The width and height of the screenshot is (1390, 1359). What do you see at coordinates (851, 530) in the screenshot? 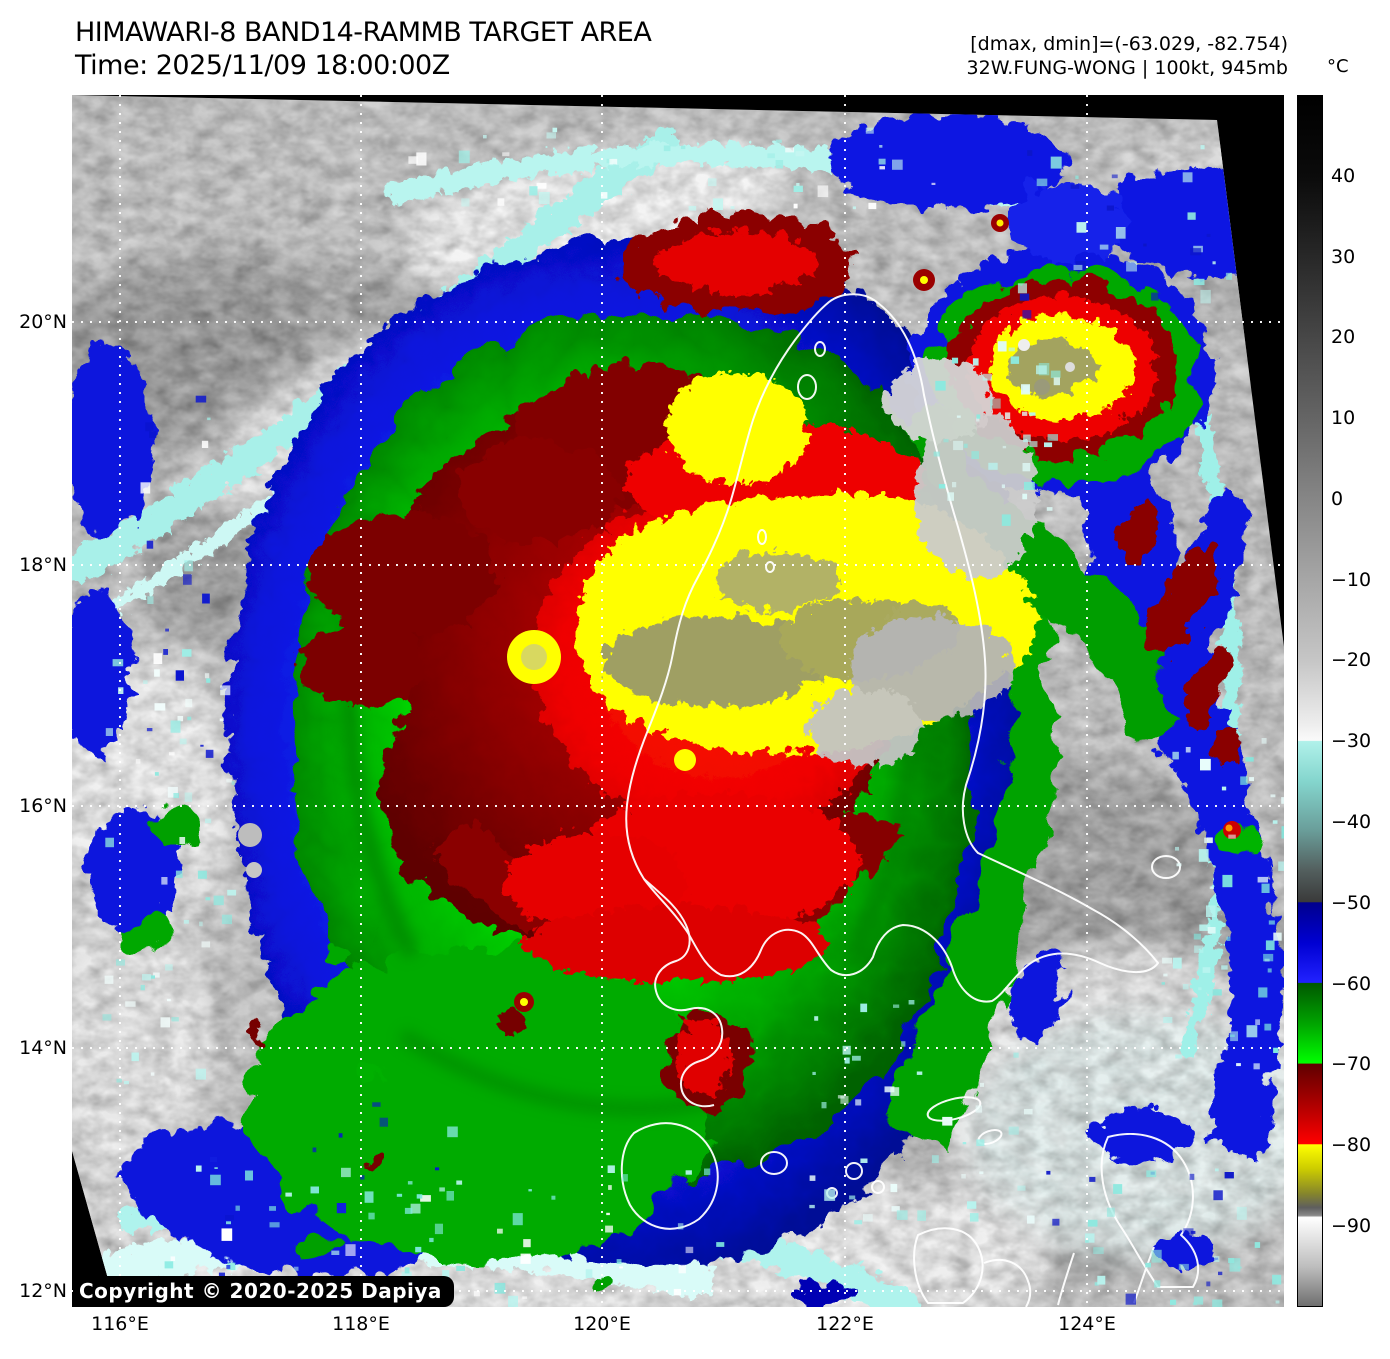
I see `overshooting-tops-yellow` at bounding box center [851, 530].